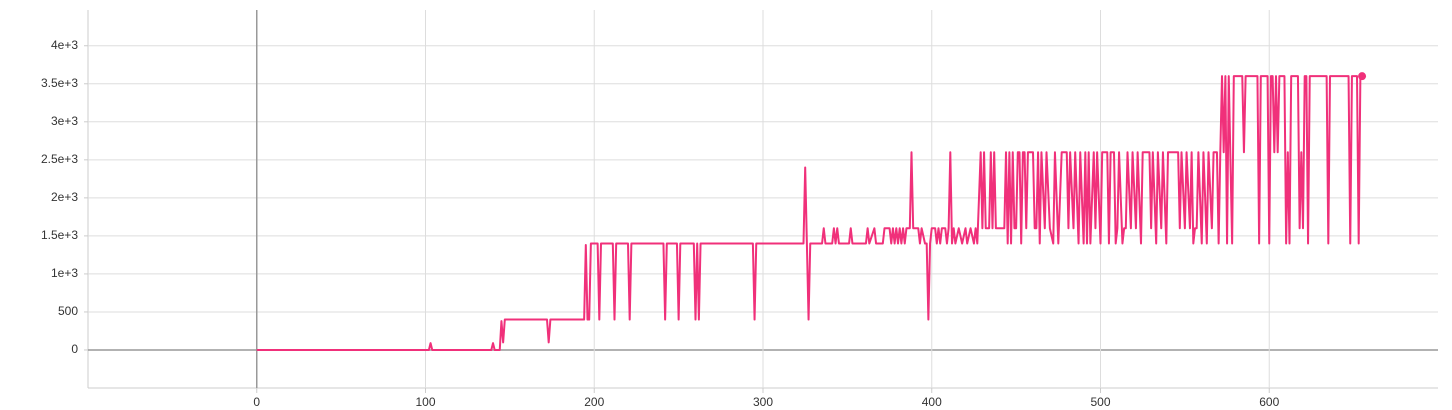  Describe the element at coordinates (64, 273) in the screenshot. I see `y-tick-label: 1e+3` at that location.